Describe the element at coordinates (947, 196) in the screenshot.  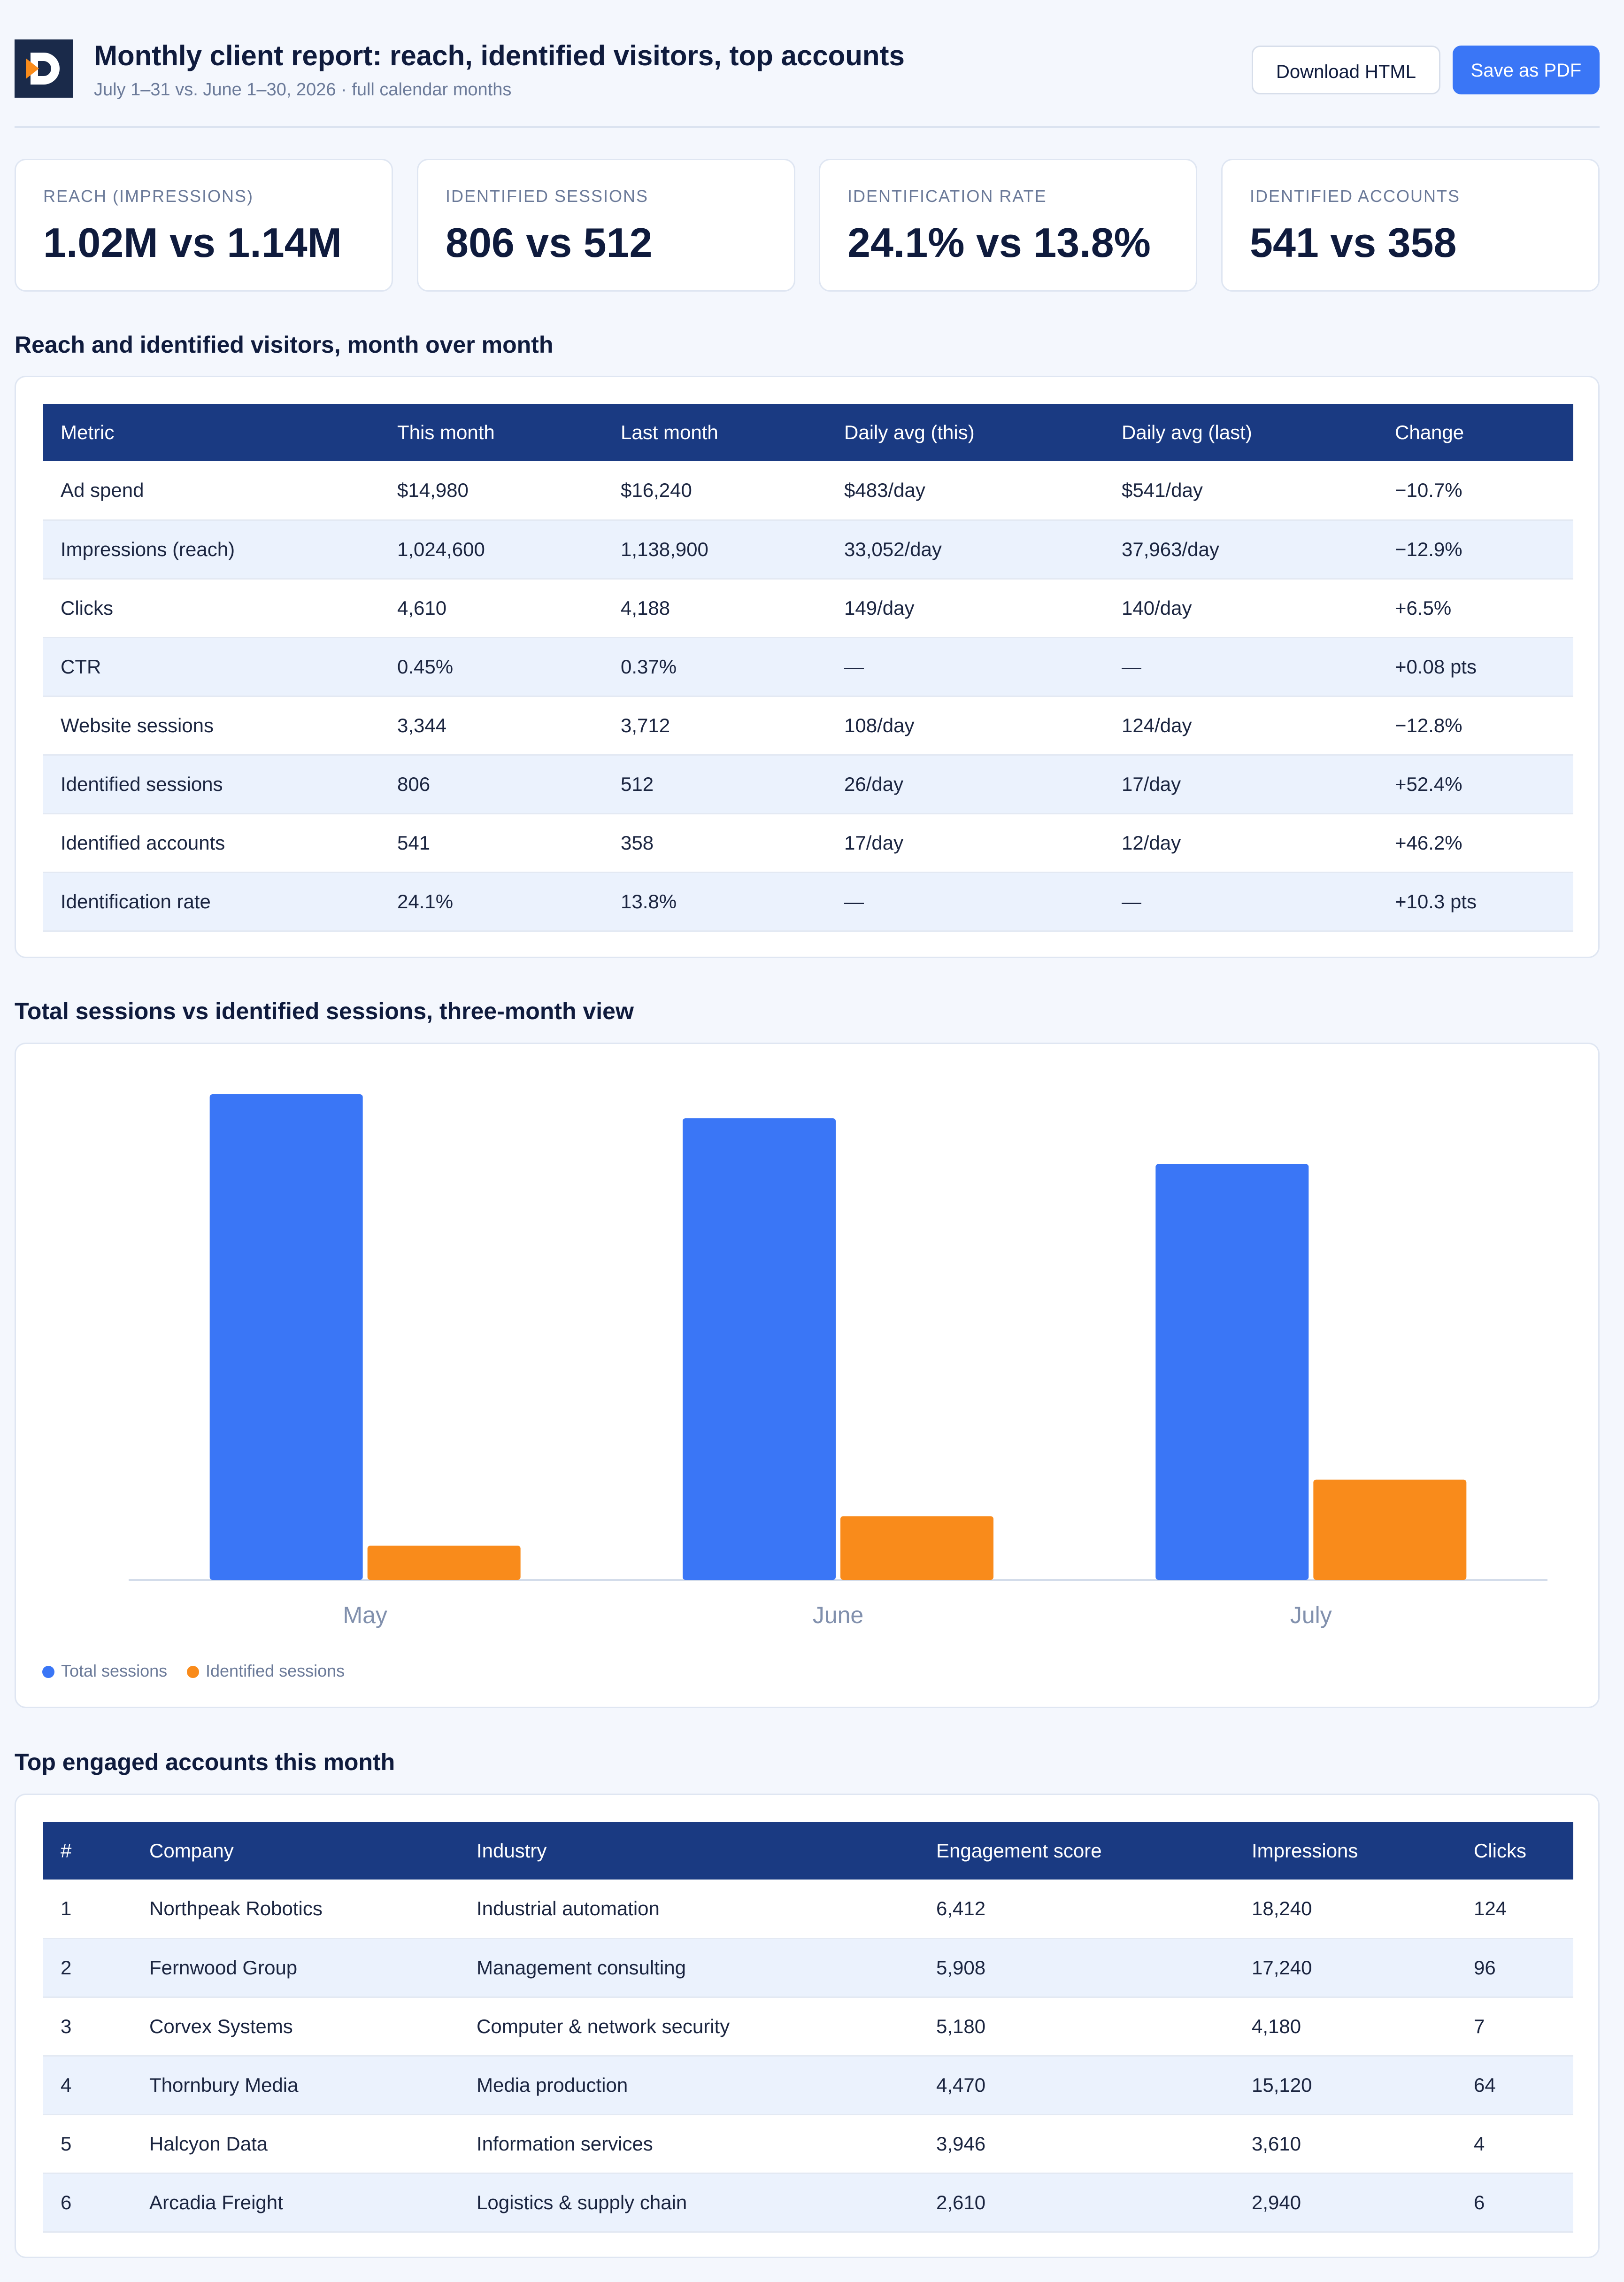
I see `kpi-label: IDENTIFICATION RATE` at that location.